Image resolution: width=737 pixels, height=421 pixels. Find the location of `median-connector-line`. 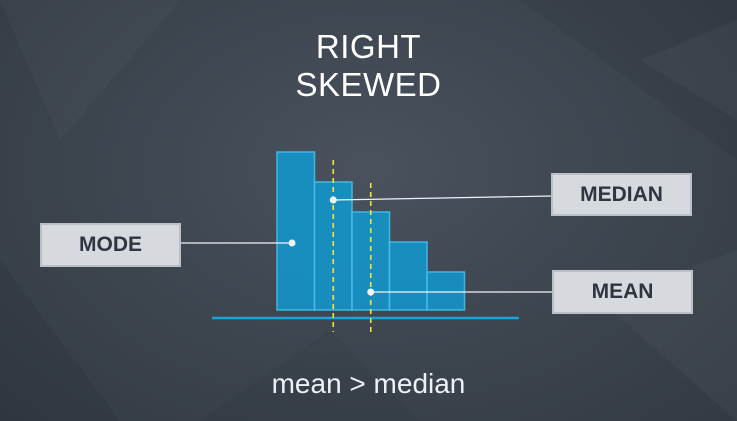

median-connector-line is located at coordinates (442, 198).